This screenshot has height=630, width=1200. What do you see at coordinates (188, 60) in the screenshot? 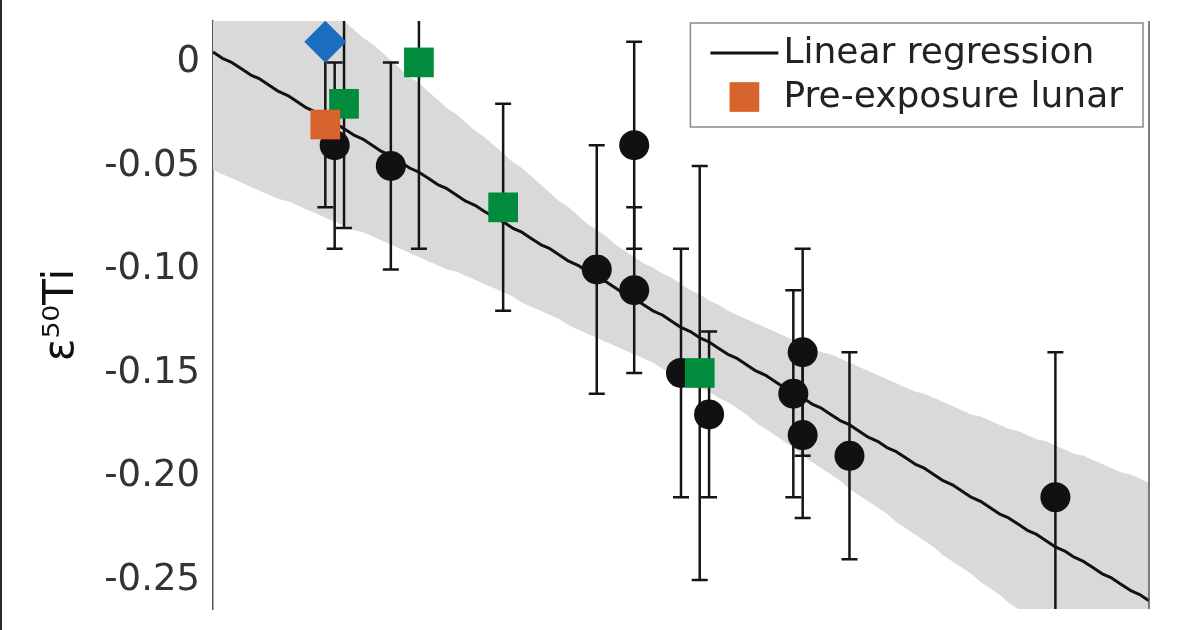
I see `y-tick-label: 0` at bounding box center [188, 60].